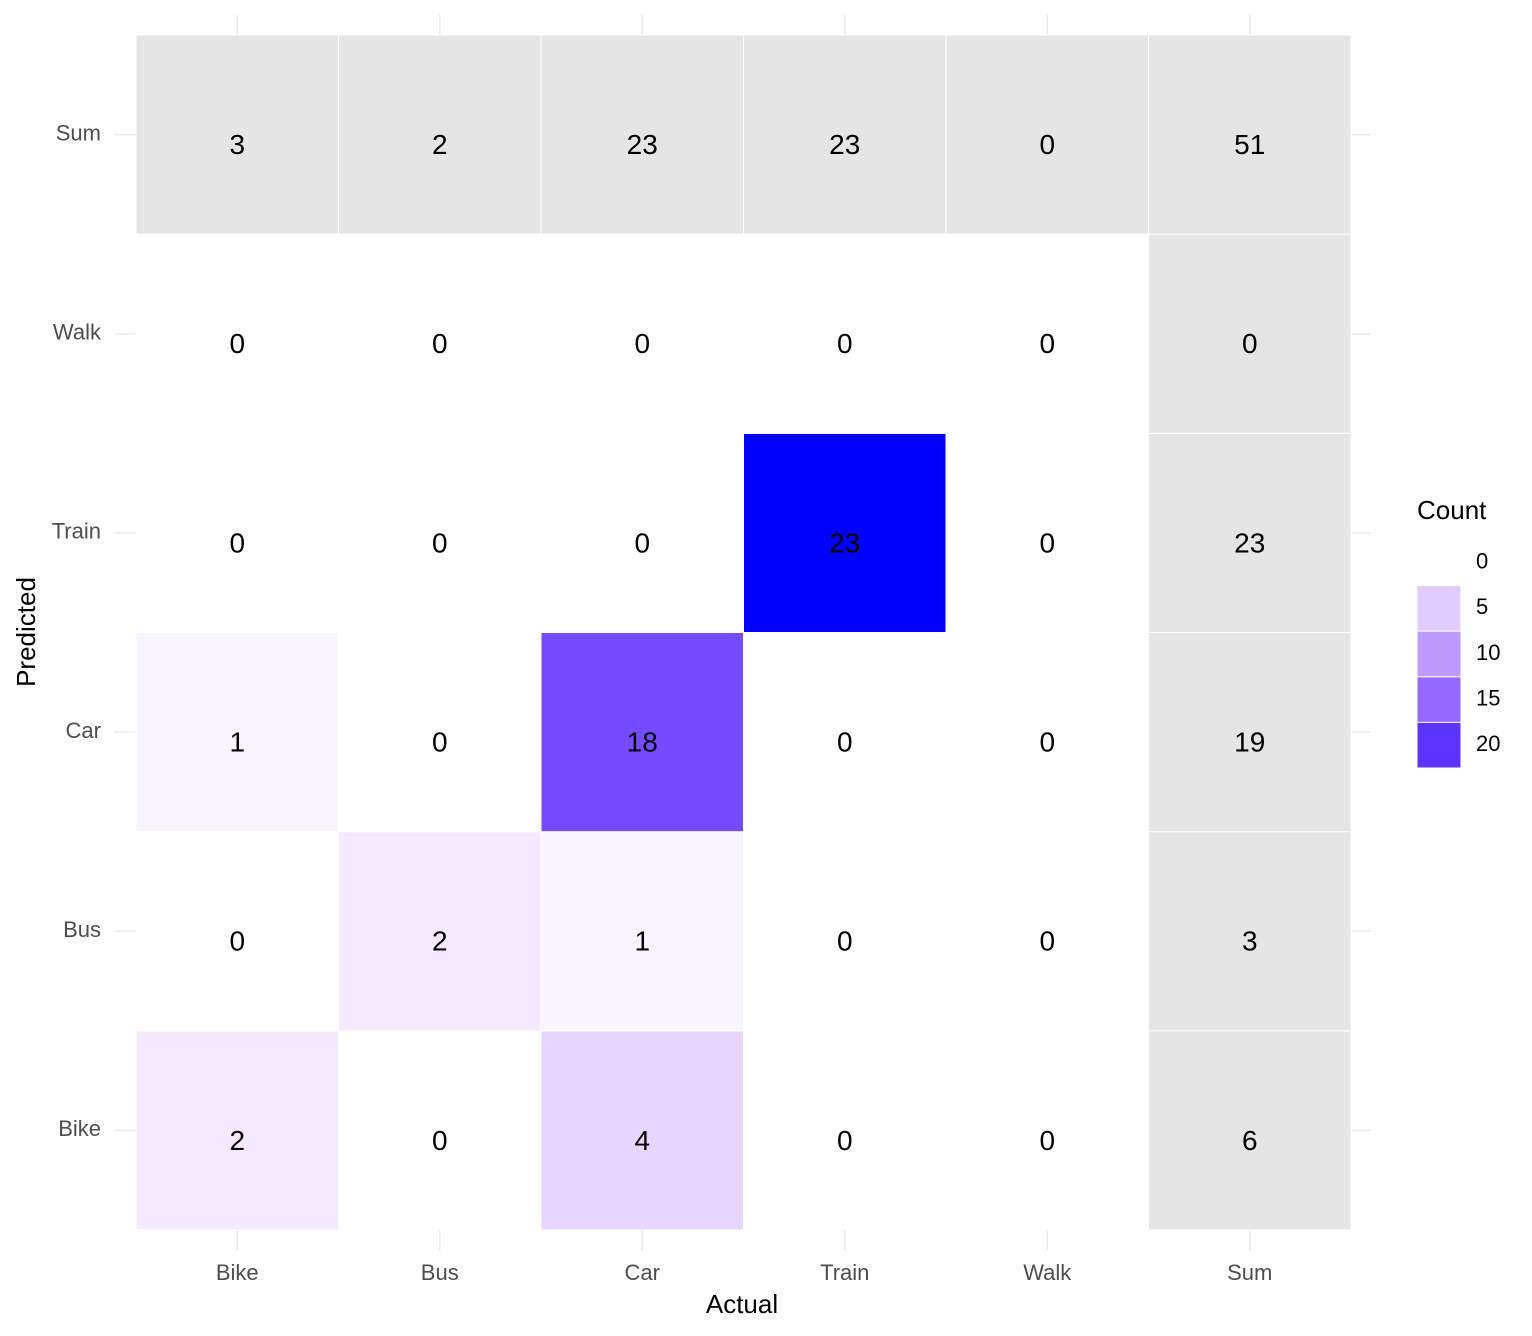  Describe the element at coordinates (642, 1272) in the screenshot. I see `x-tick-label: Car` at that location.